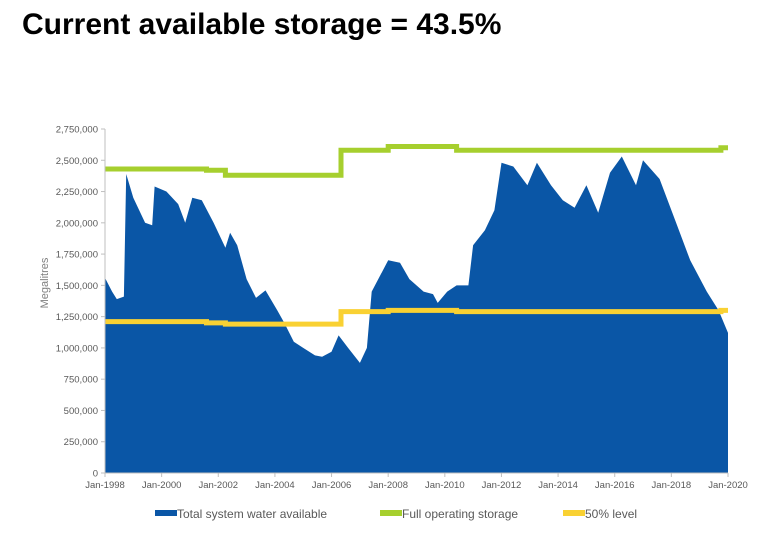  Describe the element at coordinates (502, 485) in the screenshot. I see `x-tick-label: Jan-2012` at that location.